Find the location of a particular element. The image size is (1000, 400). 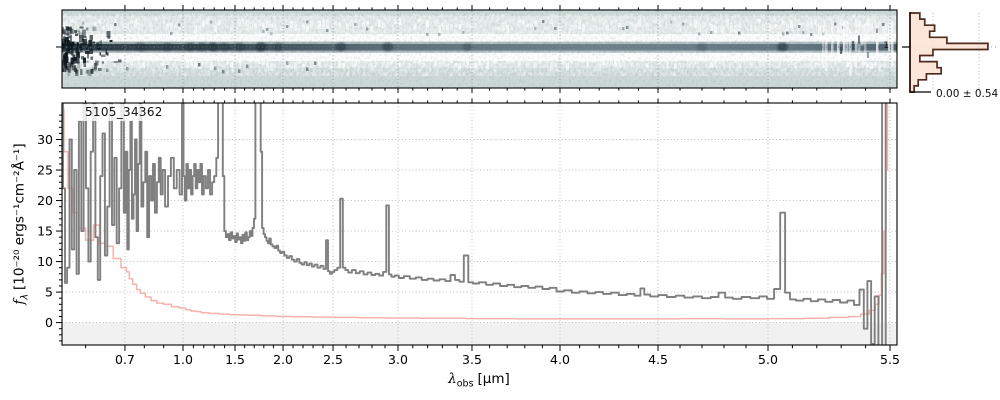

x-axis-units: [μm] is located at coordinates (493, 379).